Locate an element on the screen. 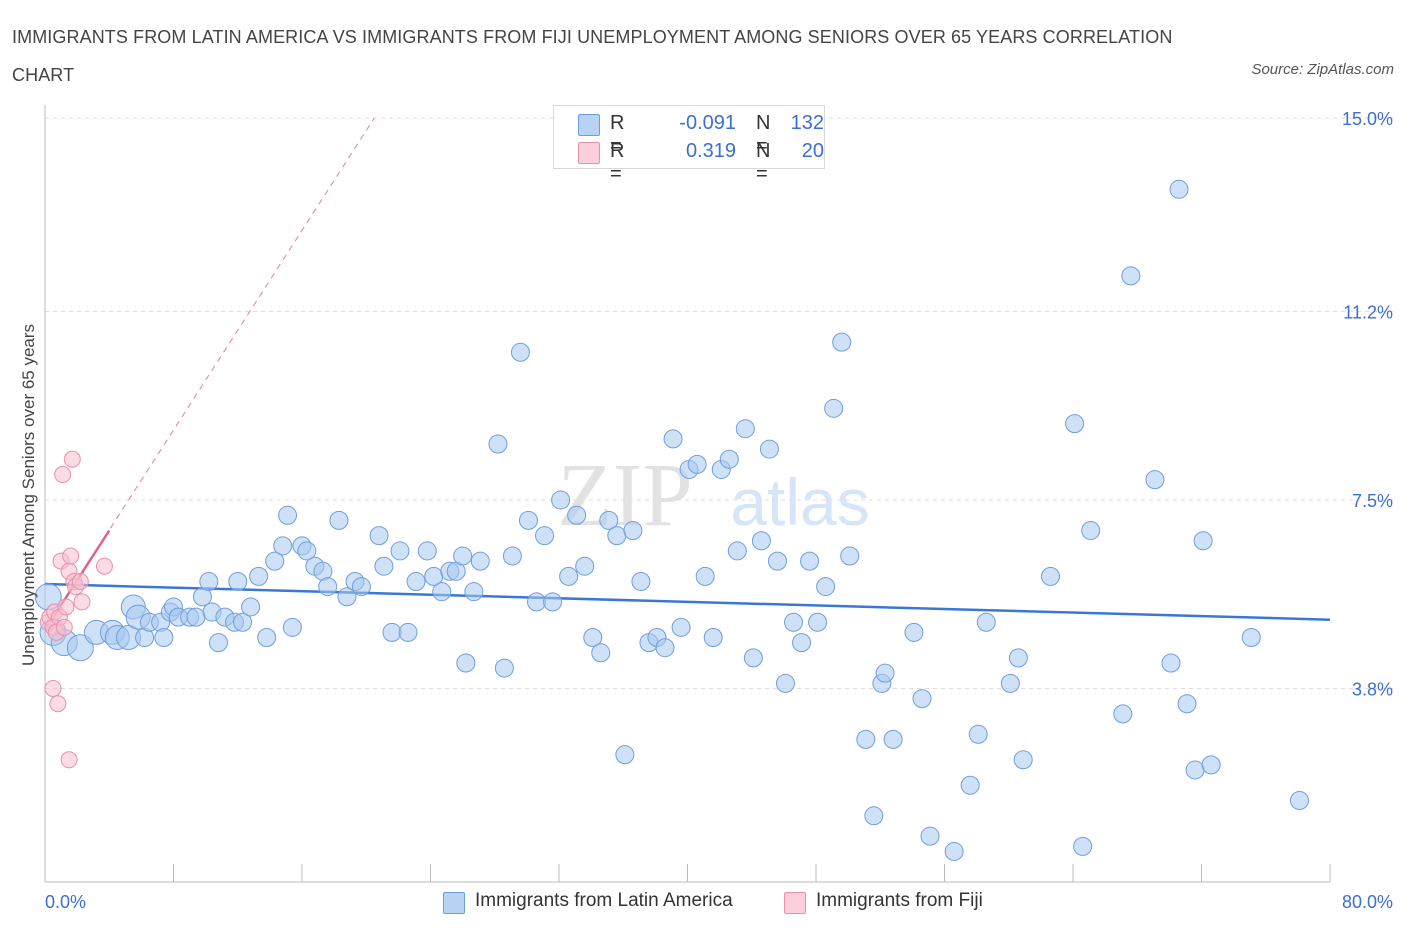 This screenshot has height=930, width=1406. r-value: 0.319 is located at coordinates (710, 151).